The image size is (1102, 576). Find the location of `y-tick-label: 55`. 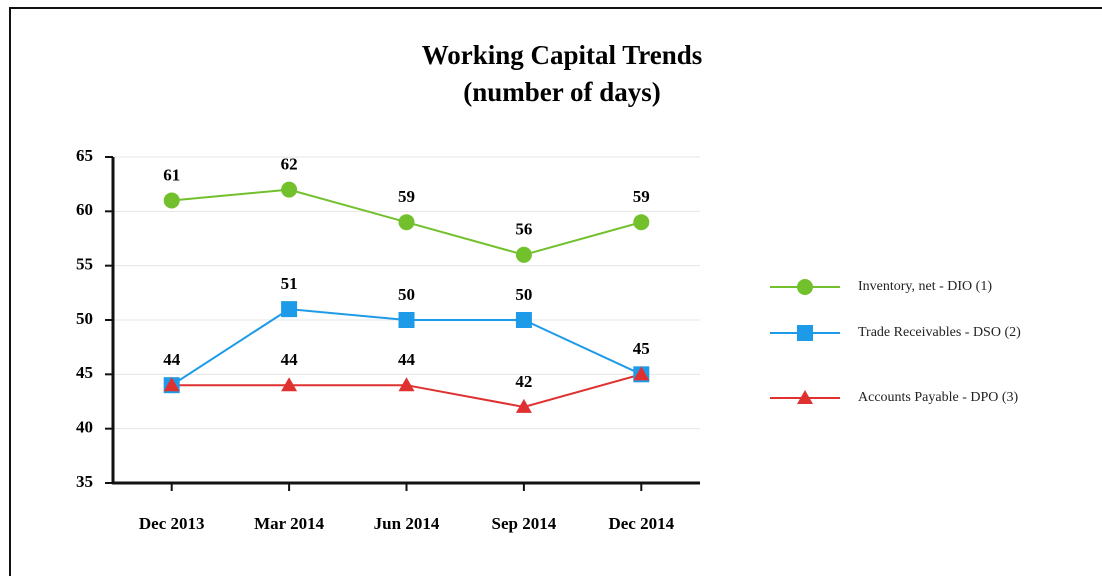

y-tick-label: 55 is located at coordinates (84, 264).